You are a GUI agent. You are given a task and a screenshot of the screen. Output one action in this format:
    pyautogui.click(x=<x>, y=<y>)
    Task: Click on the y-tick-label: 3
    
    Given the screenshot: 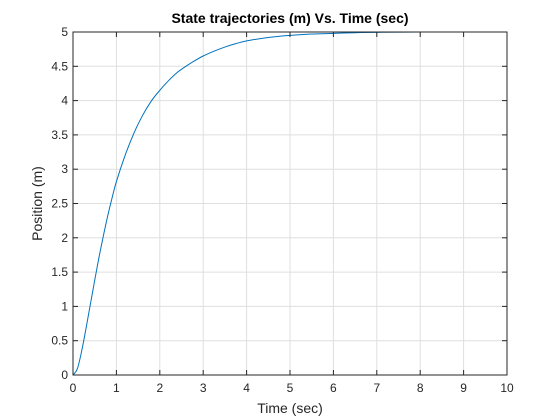 What is the action you would take?
    pyautogui.click(x=64, y=169)
    